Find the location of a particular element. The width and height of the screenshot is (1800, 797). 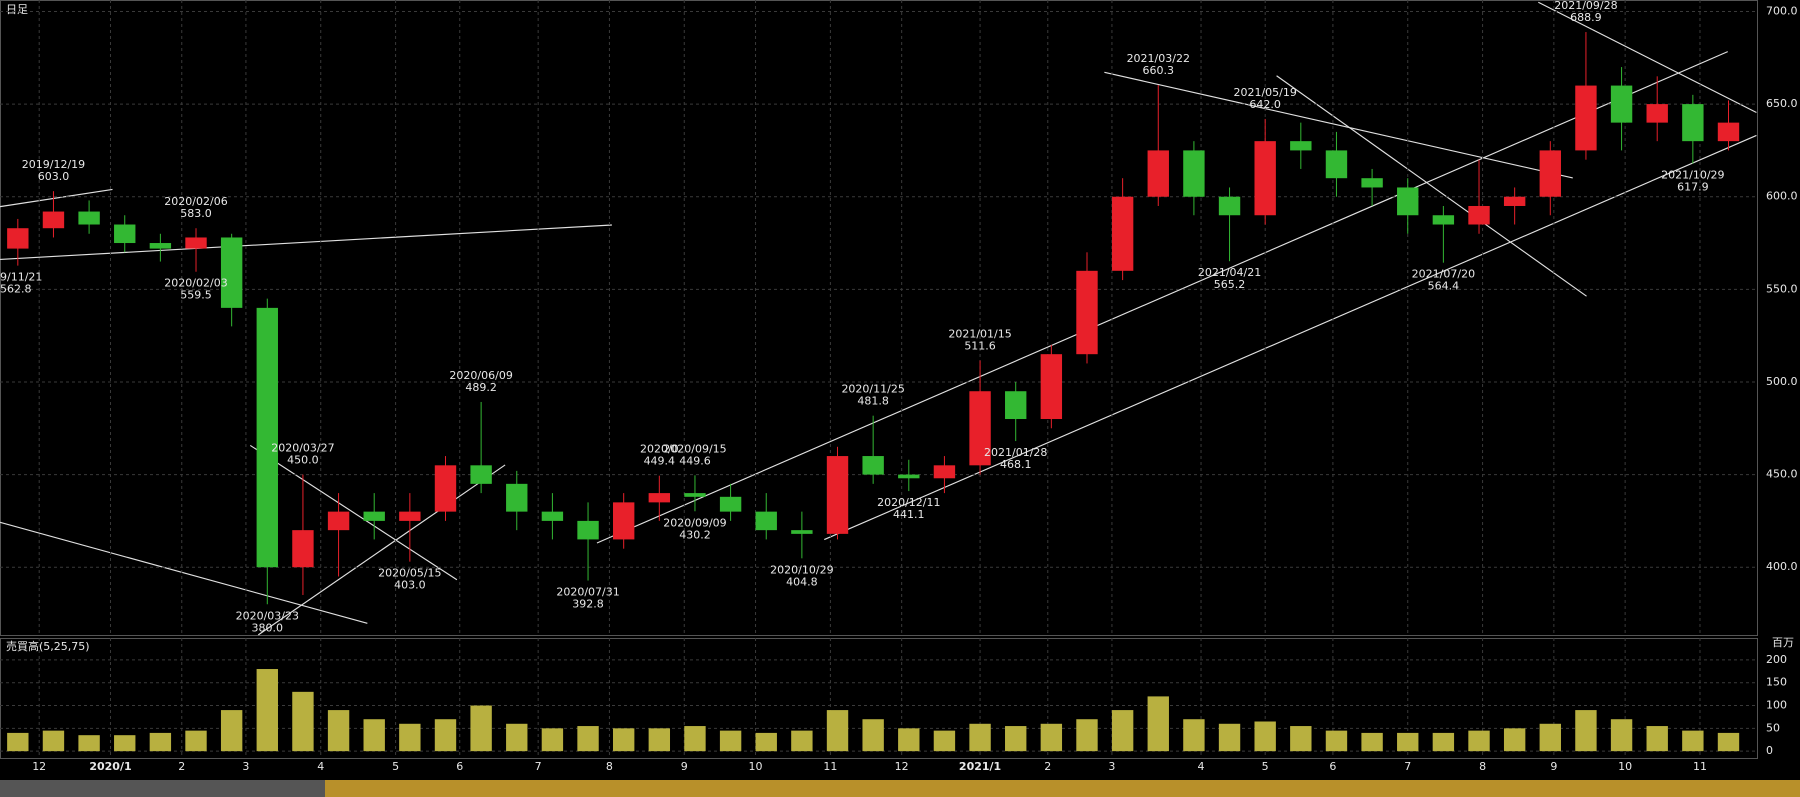

annotation-value: 481.8 is located at coordinates (873, 401).